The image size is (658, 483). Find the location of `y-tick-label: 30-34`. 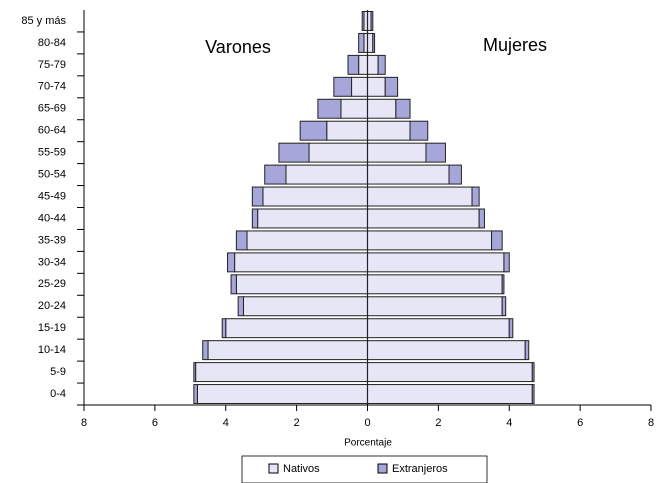

y-tick-label: 30-34 is located at coordinates (52, 262).